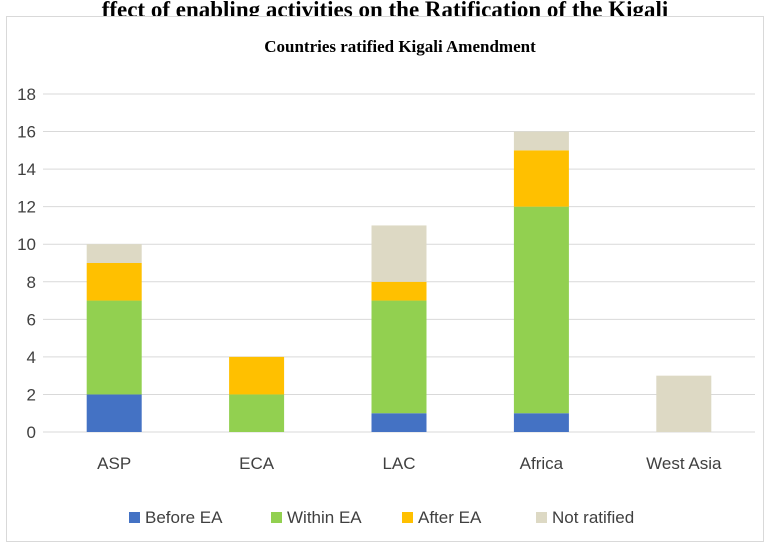  What do you see at coordinates (26, 263) in the screenshot?
I see `y-axis-ticks: 0 2 4 6 8 10 12 14 16 18` at bounding box center [26, 263].